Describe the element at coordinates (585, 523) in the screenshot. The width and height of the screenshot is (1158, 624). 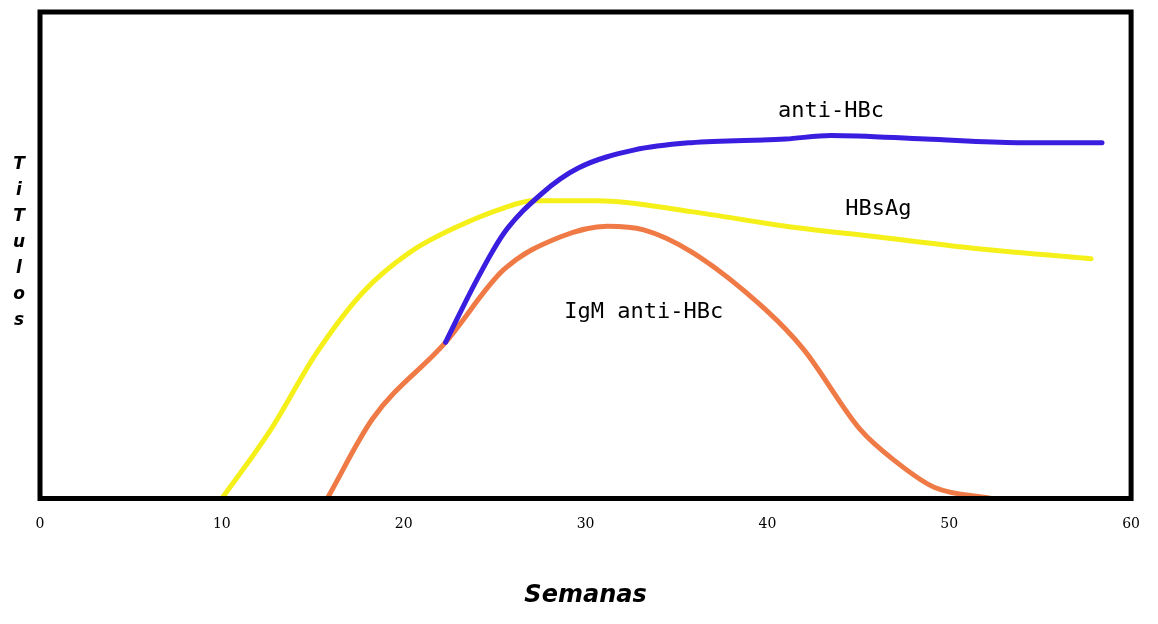
I see `x-tick-label: 30` at that location.